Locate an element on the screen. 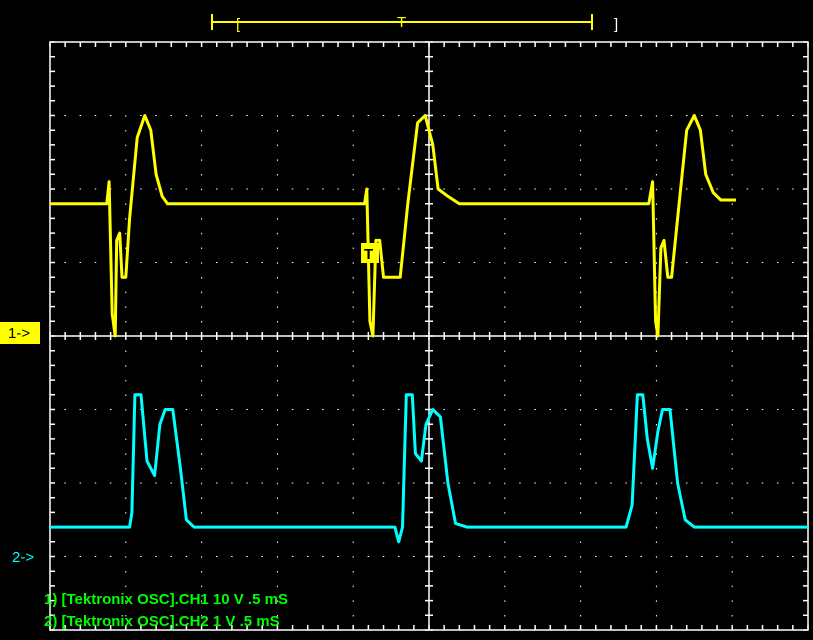 The width and height of the screenshot is (813, 640). ch2-readout: 2) [Tektronix OSC].CH2 1 V .5 mS is located at coordinates (162, 621).